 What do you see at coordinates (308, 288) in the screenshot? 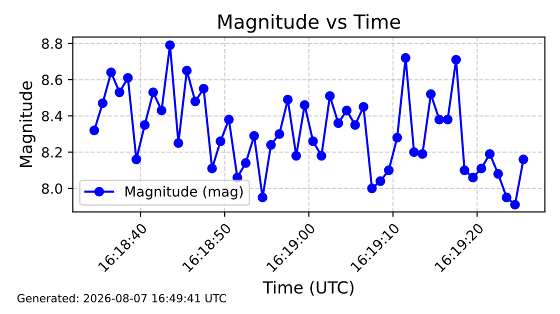
I see `x-axis-title: Time (UTC)` at bounding box center [308, 288].